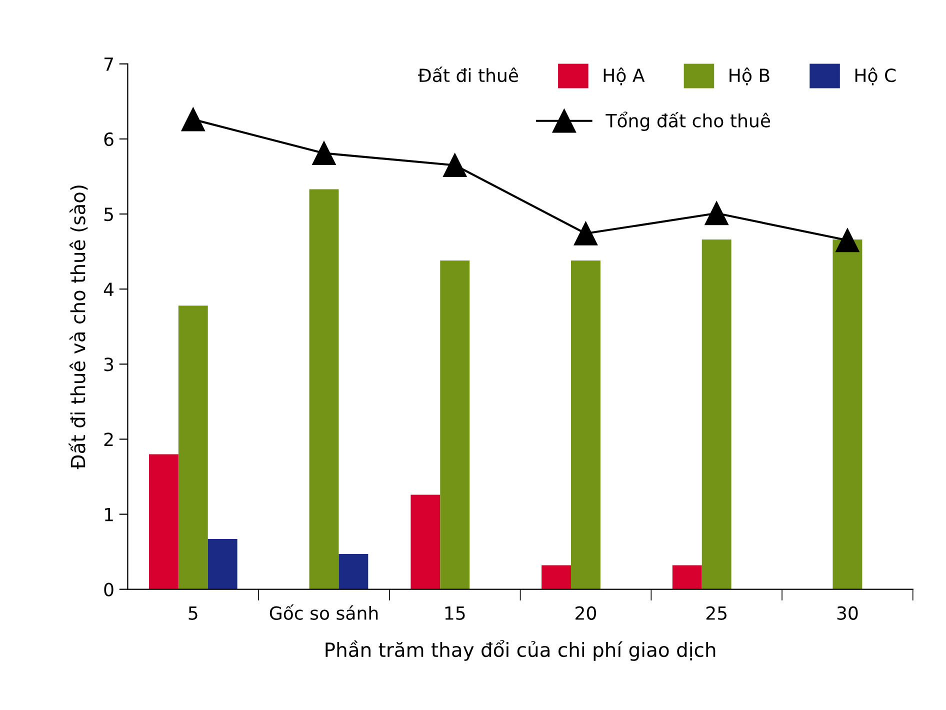 Image resolution: width=946 pixels, height=710 pixels. What do you see at coordinates (193, 613) in the screenshot?
I see `x-tick-label: 5` at bounding box center [193, 613].